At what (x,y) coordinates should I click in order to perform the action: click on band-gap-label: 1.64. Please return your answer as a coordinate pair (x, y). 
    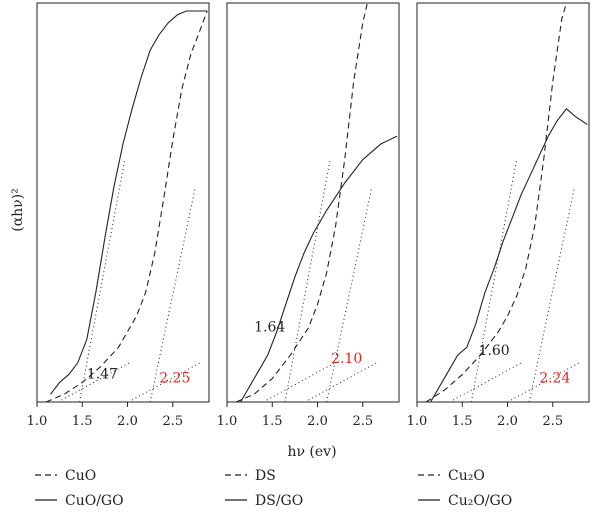
    Looking at the image, I should click on (269, 328).